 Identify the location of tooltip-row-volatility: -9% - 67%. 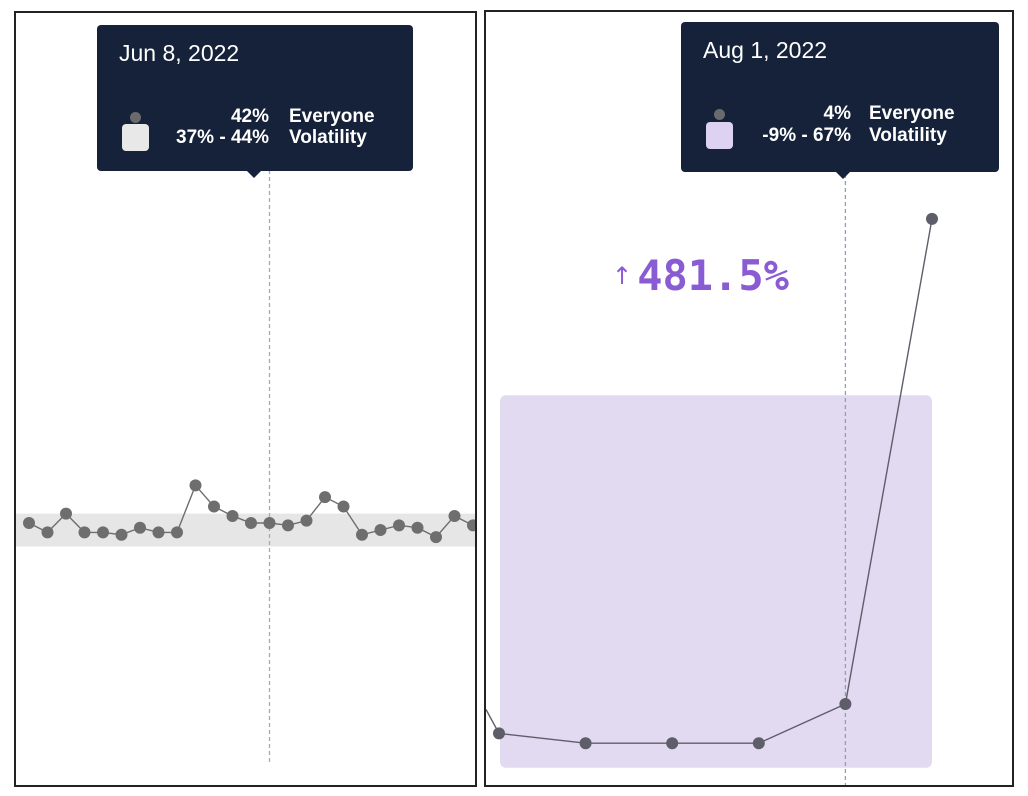
(794, 136).